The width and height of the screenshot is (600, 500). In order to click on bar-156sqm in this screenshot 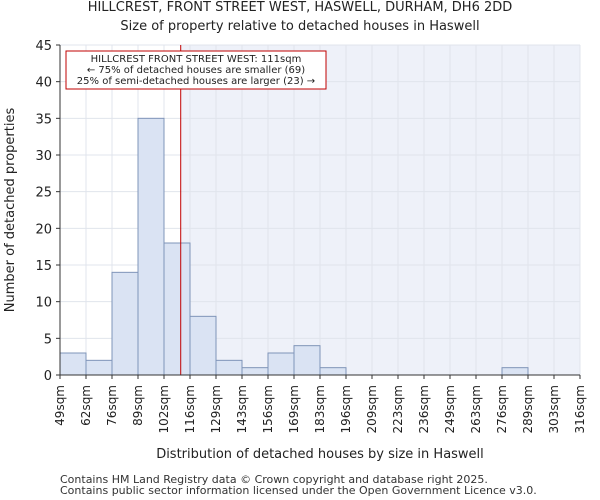, I will do `click(281, 364)`.